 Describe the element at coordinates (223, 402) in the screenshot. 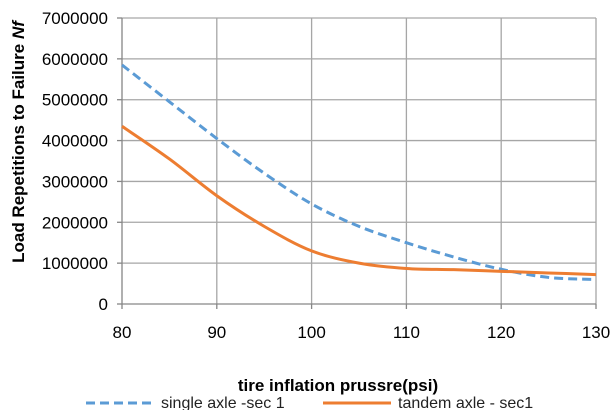

I see `legend-label-single-axle: single axle -sec 1` at that location.